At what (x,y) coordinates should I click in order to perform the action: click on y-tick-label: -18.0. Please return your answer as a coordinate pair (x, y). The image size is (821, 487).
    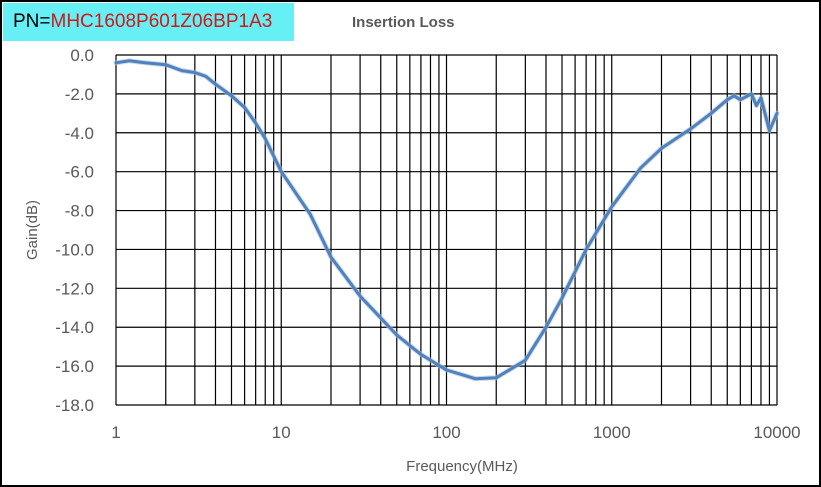
    Looking at the image, I should click on (74, 405).